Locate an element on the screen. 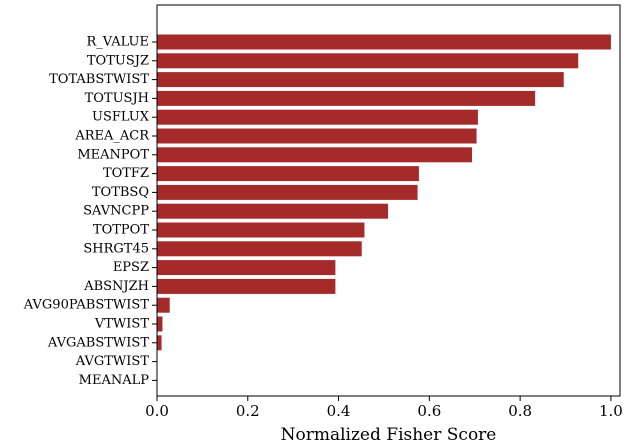 This screenshot has height=445, width=632. y-tick-label: MEANPOT is located at coordinates (113, 154).